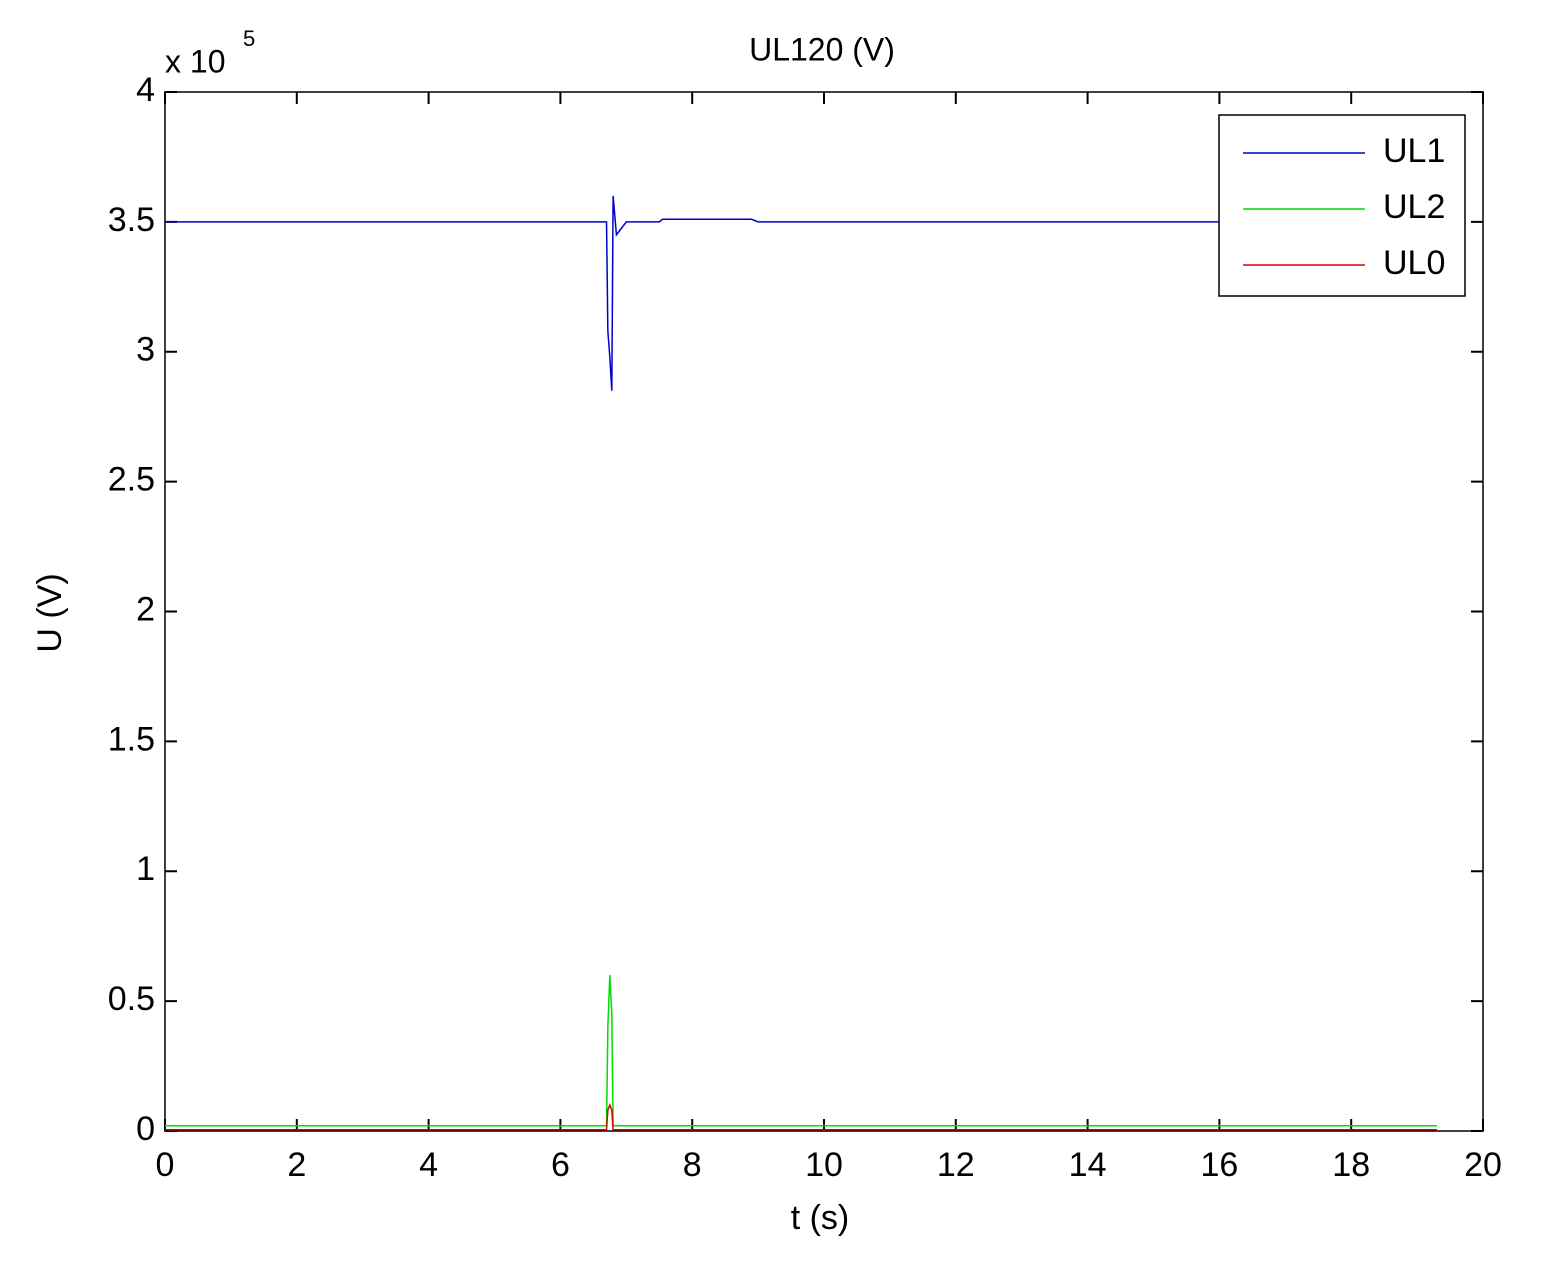 The height and width of the screenshot is (1266, 1545). What do you see at coordinates (1088, 1165) in the screenshot?
I see `x-tick-label: 14` at bounding box center [1088, 1165].